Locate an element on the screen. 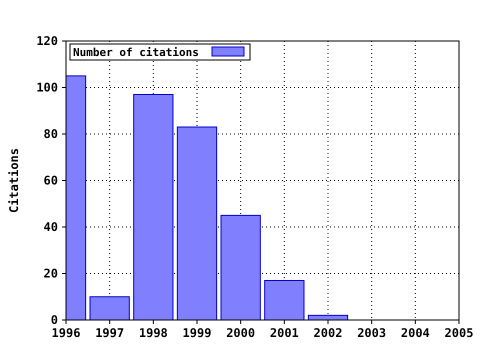  x-tick-label: 2002 is located at coordinates (328, 333).